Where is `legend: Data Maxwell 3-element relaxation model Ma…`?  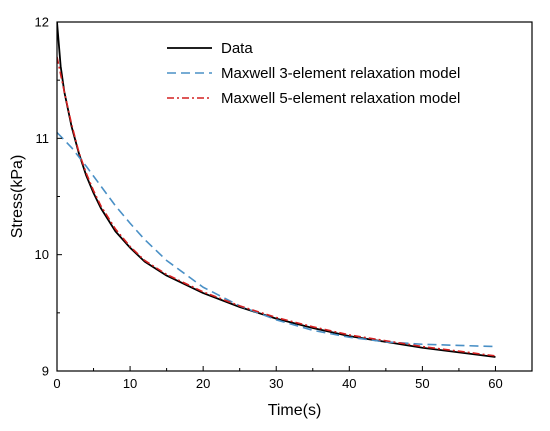 legend: Data Maxwell 3-element relaxation model Ma… is located at coordinates (313, 73).